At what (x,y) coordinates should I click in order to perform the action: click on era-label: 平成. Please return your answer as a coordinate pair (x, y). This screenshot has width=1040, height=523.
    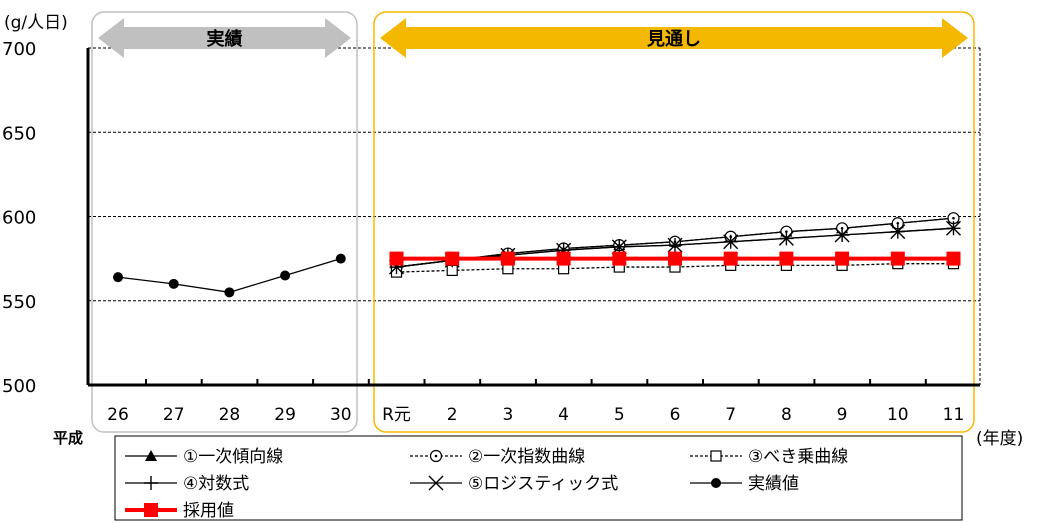
    Looking at the image, I should click on (68, 438).